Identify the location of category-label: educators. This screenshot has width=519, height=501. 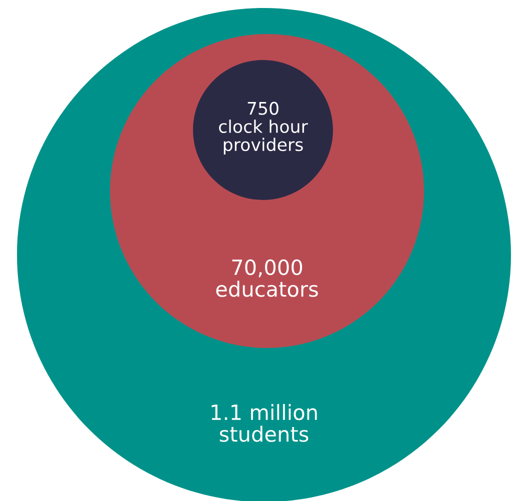
(267, 288).